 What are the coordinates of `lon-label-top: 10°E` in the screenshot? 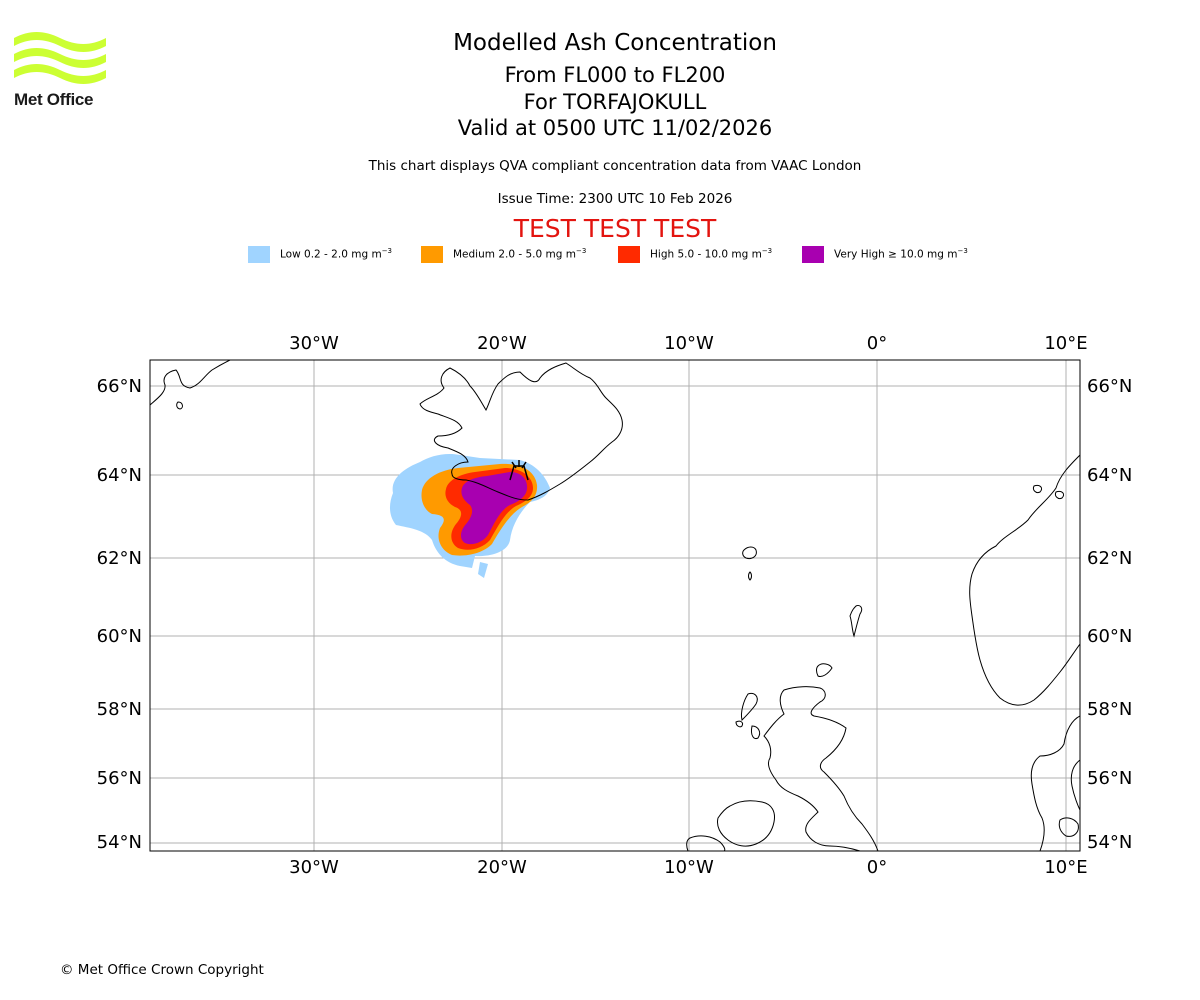 It's located at (1065, 343).